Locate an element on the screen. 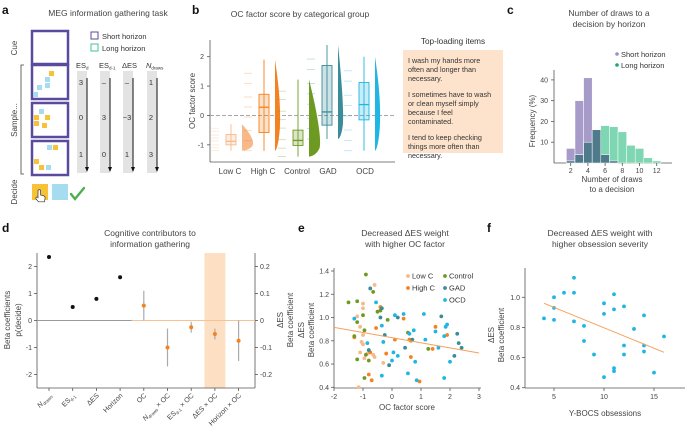  panel-b-chart: -1 0 1 2 Low C High C Control GAD OCD is located at coordinates (296, 108).